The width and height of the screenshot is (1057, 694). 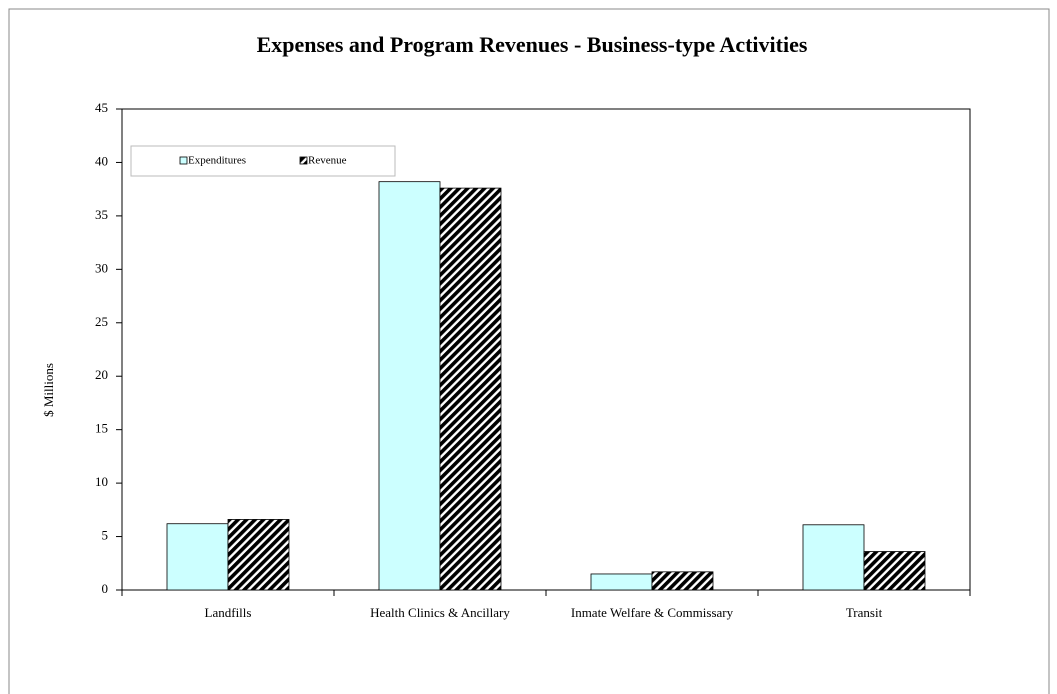 What do you see at coordinates (652, 612) in the screenshot?
I see `x-tick-label: Inmate Welfare & Commissary` at bounding box center [652, 612].